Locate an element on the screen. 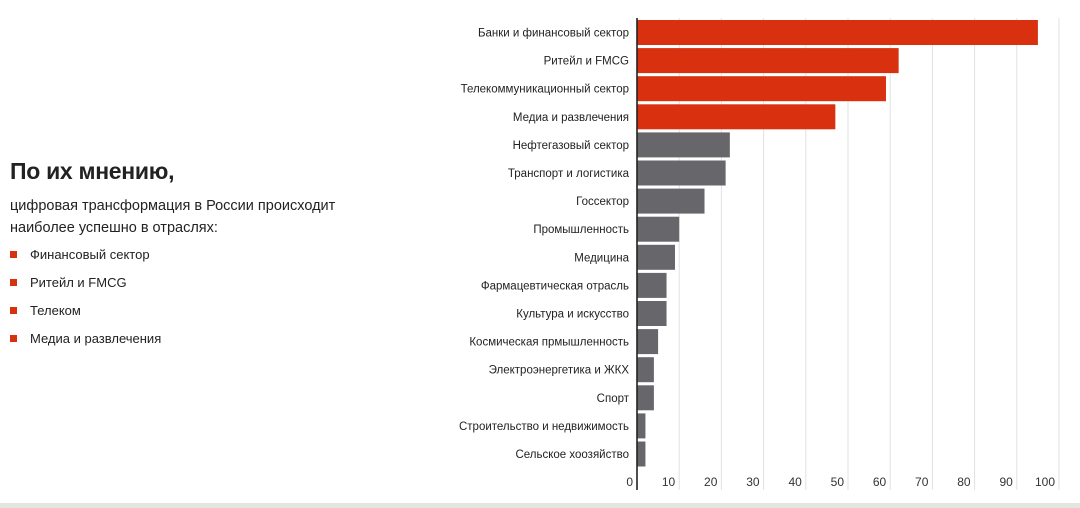 This screenshot has height=508, width=1080. summary-item: Медиа и развлечения is located at coordinates (180, 343).